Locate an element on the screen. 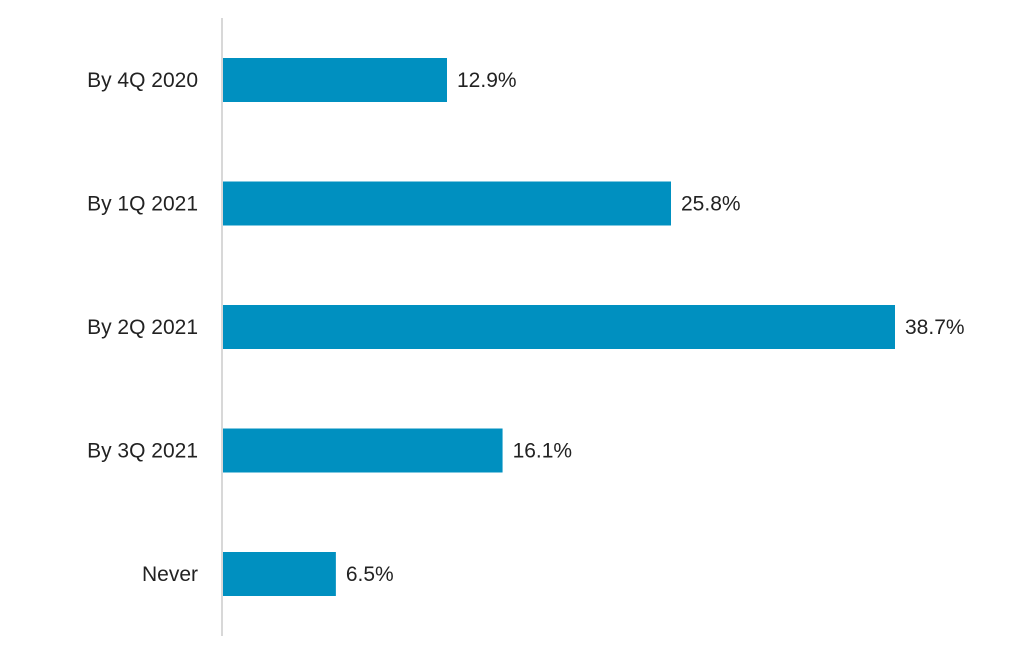 This screenshot has width=1024, height=656. value-label-1: 25.8% is located at coordinates (711, 204).